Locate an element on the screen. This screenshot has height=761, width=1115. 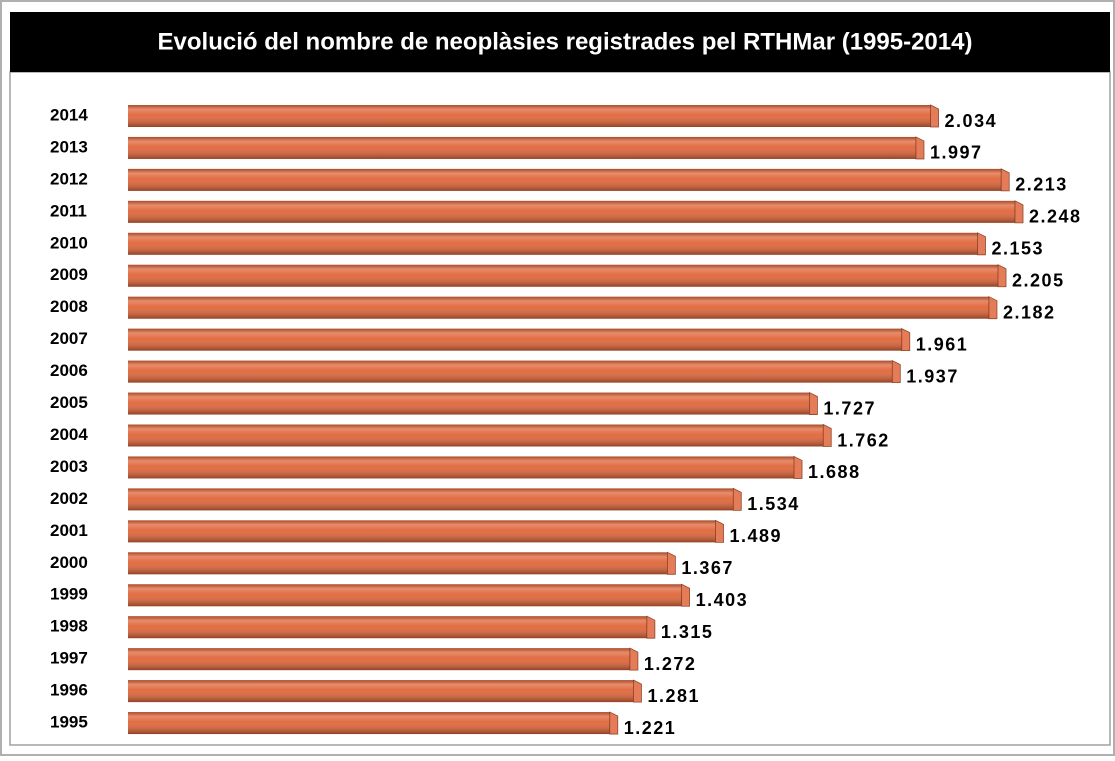
y-tick-label: 2002 is located at coordinates (69, 498).